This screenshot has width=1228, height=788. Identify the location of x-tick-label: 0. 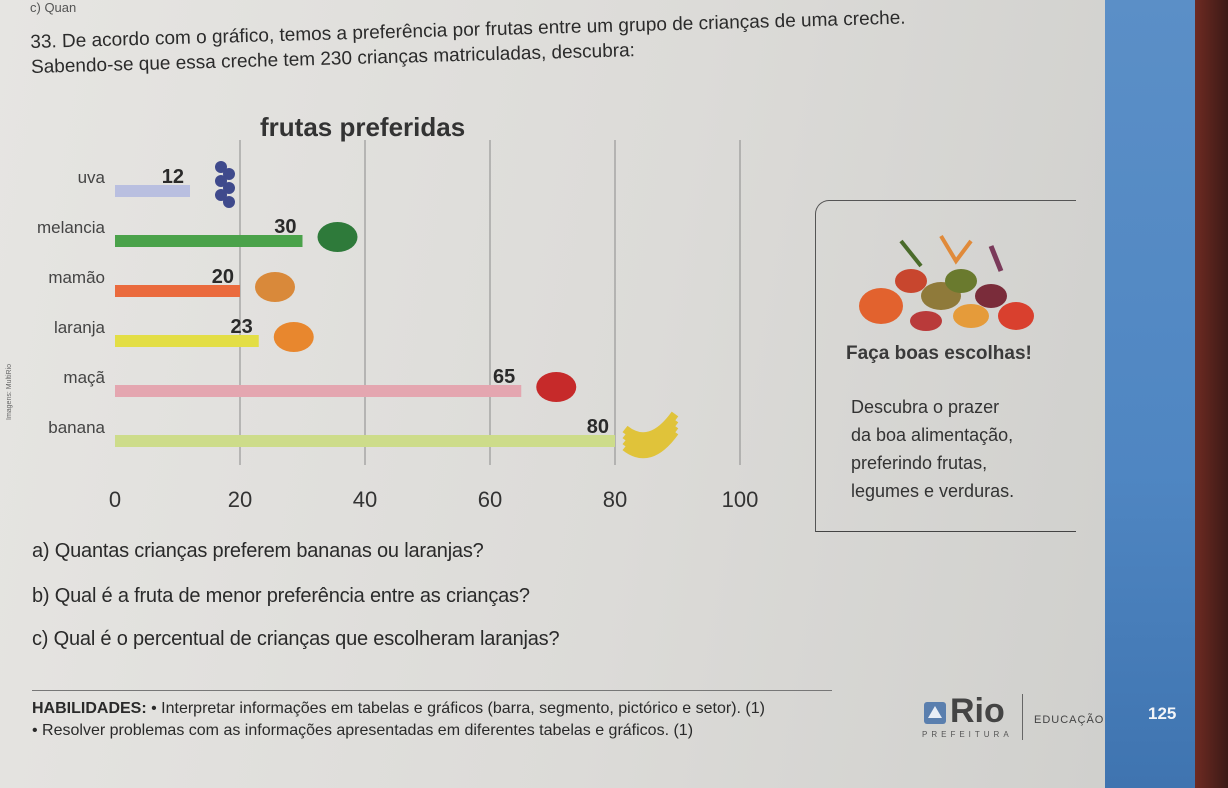
(115, 498).